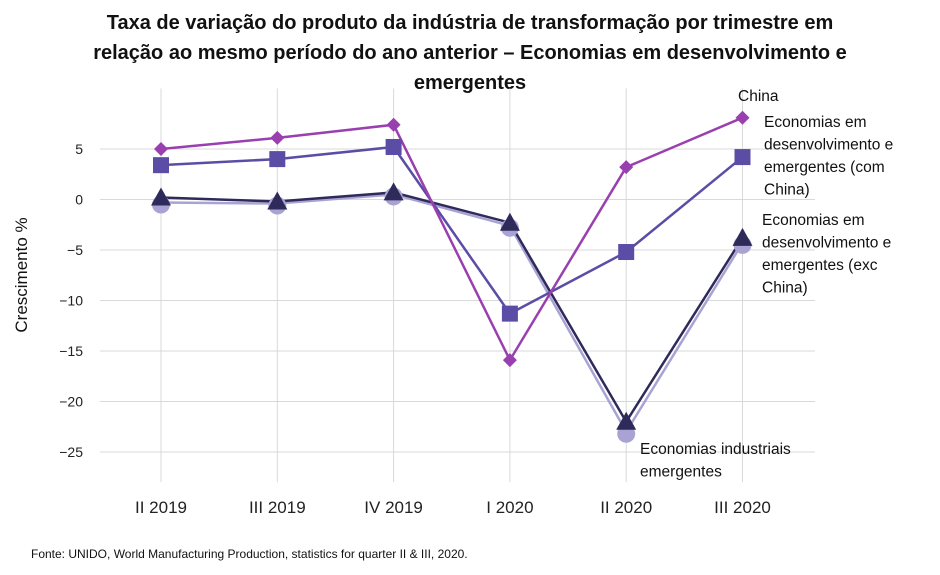  What do you see at coordinates (393, 507) in the screenshot?
I see `x-tick-label: IV 2019` at bounding box center [393, 507].